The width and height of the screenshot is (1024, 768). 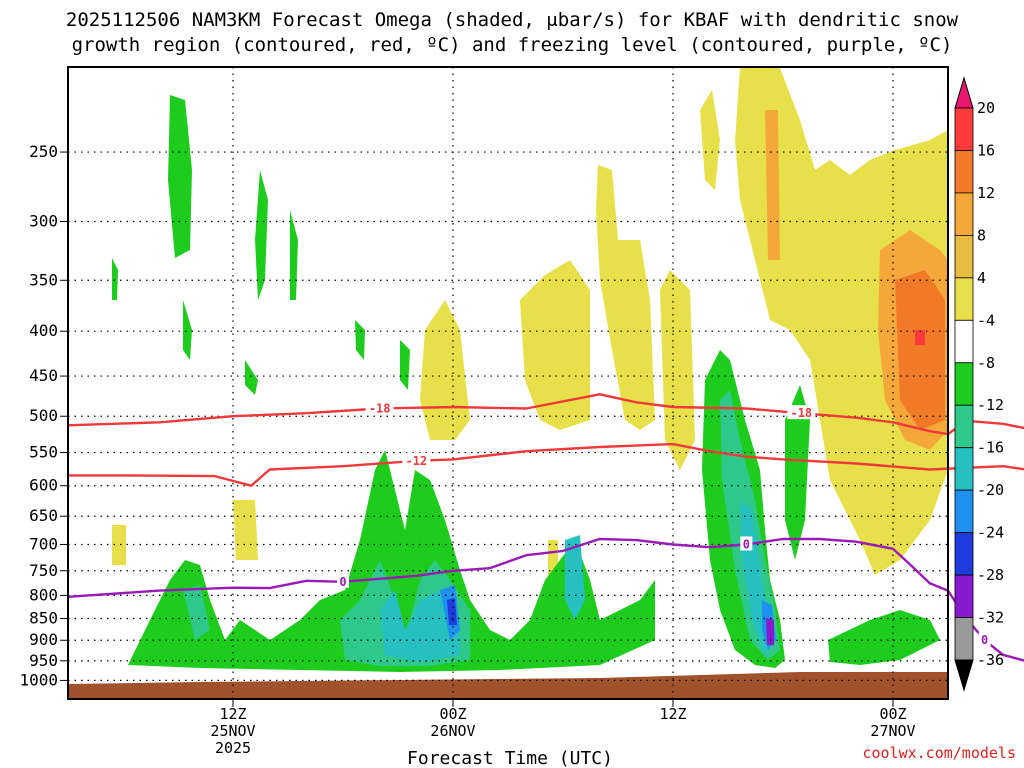 What do you see at coordinates (990, 490) in the screenshot?
I see `colorbar-label: -20` at bounding box center [990, 490].